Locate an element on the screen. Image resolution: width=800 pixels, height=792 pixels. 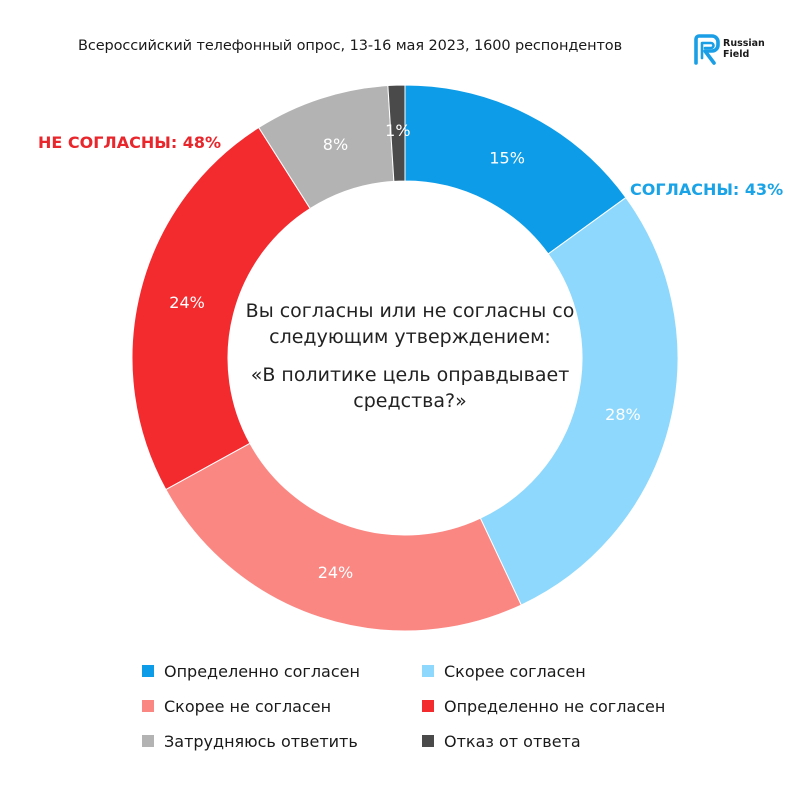
legend-label: Определенно согласен is located at coordinates (262, 671).